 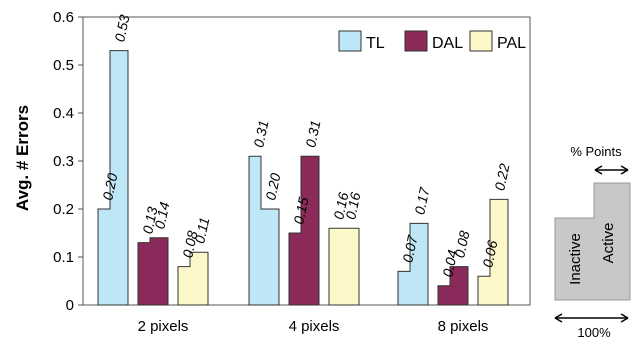 What do you see at coordinates (375, 43) in the screenshot?
I see `legend-label-tl: TL` at bounding box center [375, 43].